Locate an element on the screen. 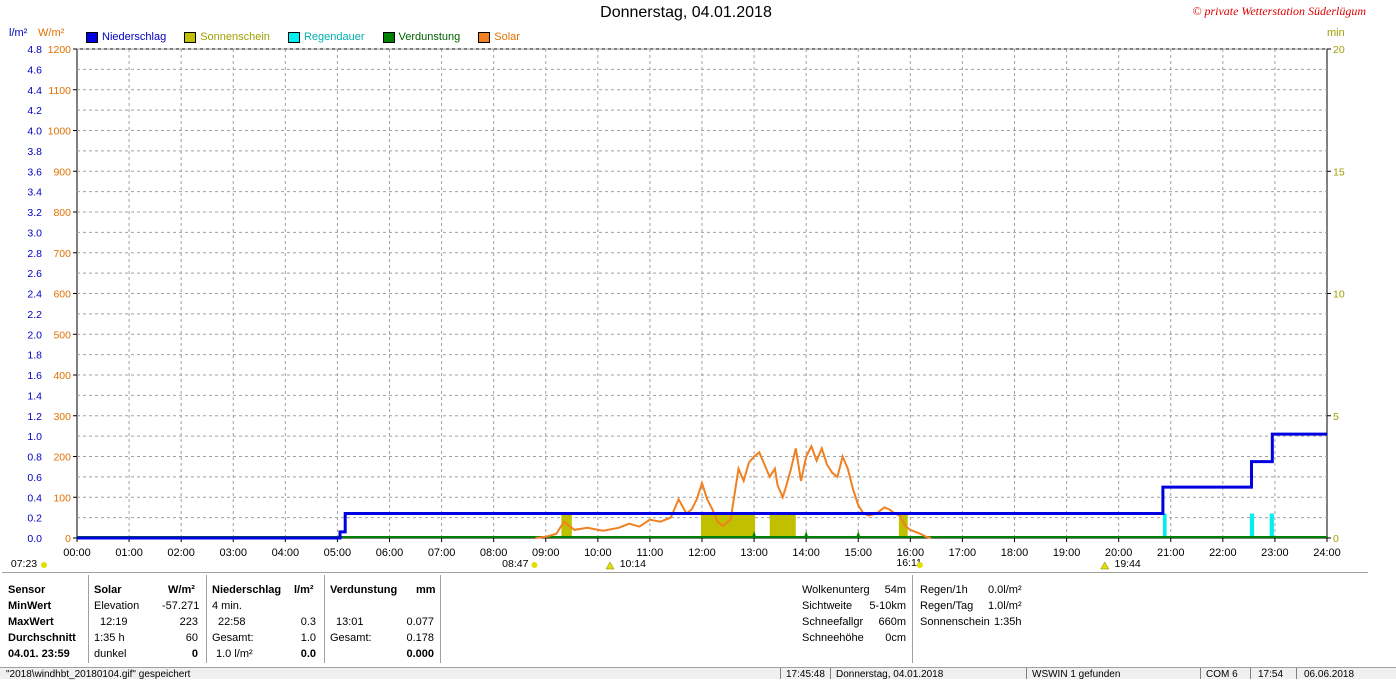 This screenshot has width=1396, height=680. solar-tick-label: 300 is located at coordinates (62, 417).